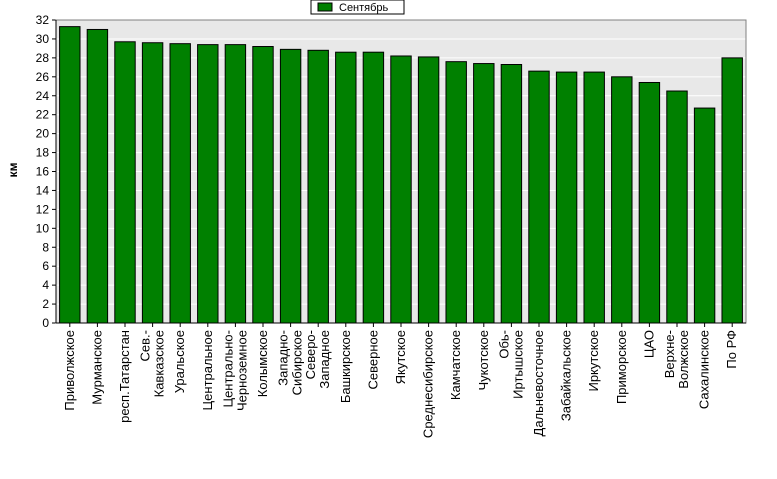 Image resolution: width=777 pixels, height=479 pixels. Describe the element at coordinates (345, 366) in the screenshot. I see `x-category-label: Башкирское` at that location.